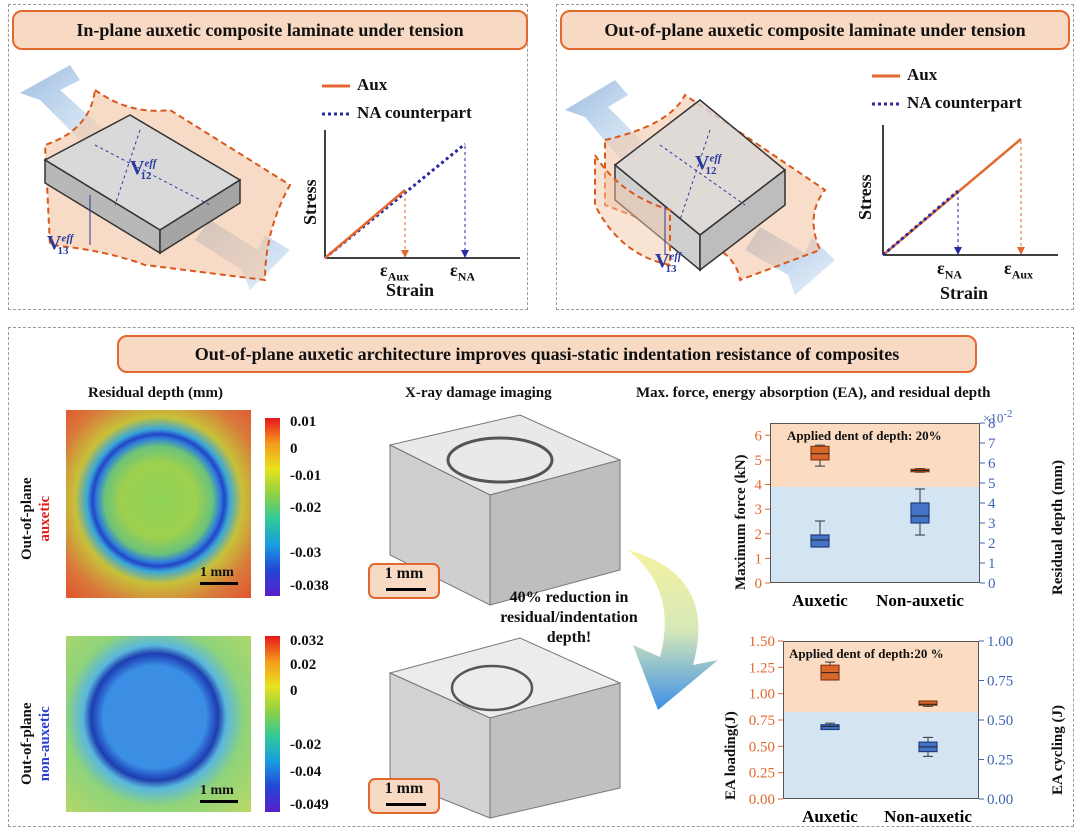 The height and width of the screenshot is (831, 1080). Describe the element at coordinates (992, 584) in the screenshot. I see `residual-axis-tick-label: 0` at that location.